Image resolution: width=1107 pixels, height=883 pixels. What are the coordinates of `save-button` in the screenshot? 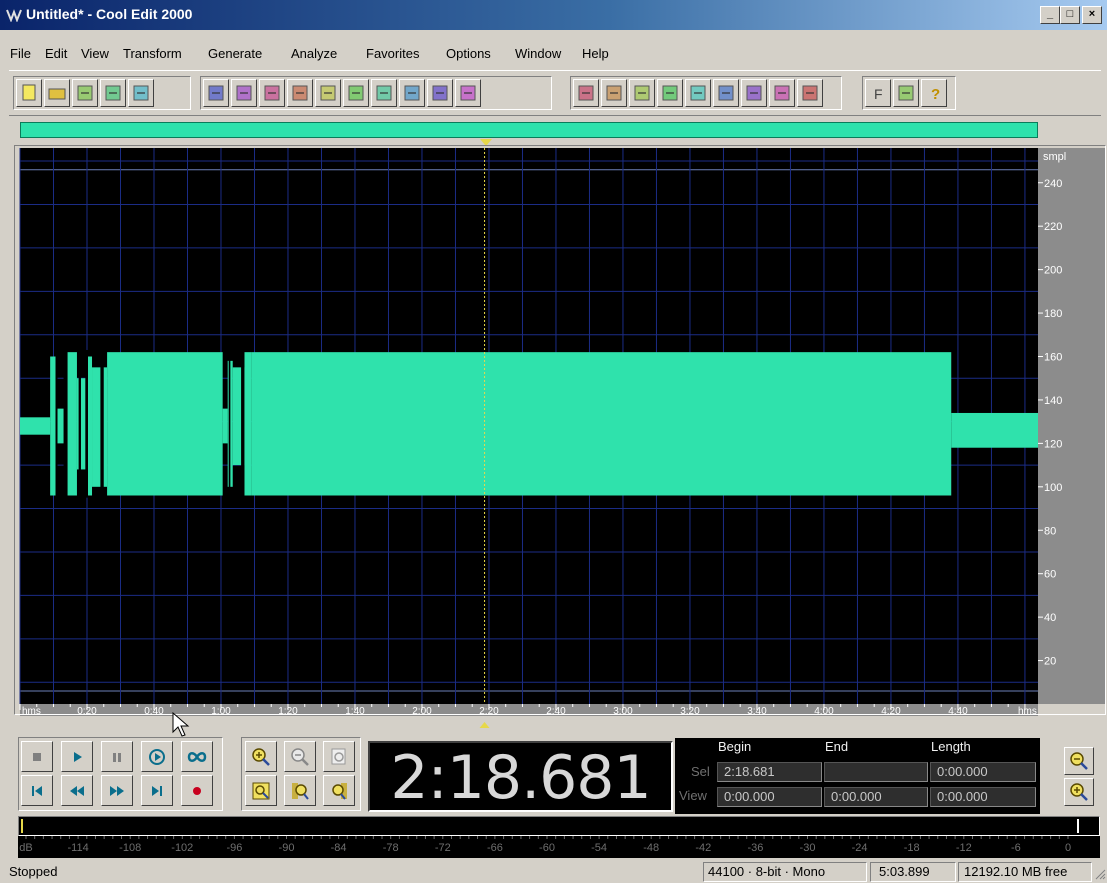 It's located at (85, 93).